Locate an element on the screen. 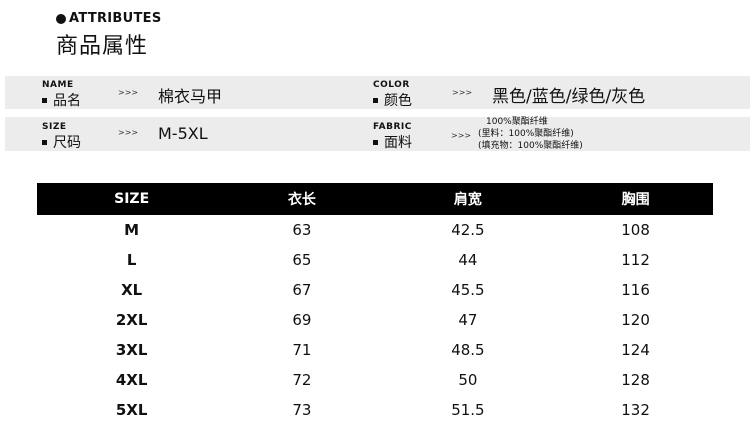 Image resolution: width=750 pixels, height=433 pixels. column-header: 胸围 is located at coordinates (635, 199).